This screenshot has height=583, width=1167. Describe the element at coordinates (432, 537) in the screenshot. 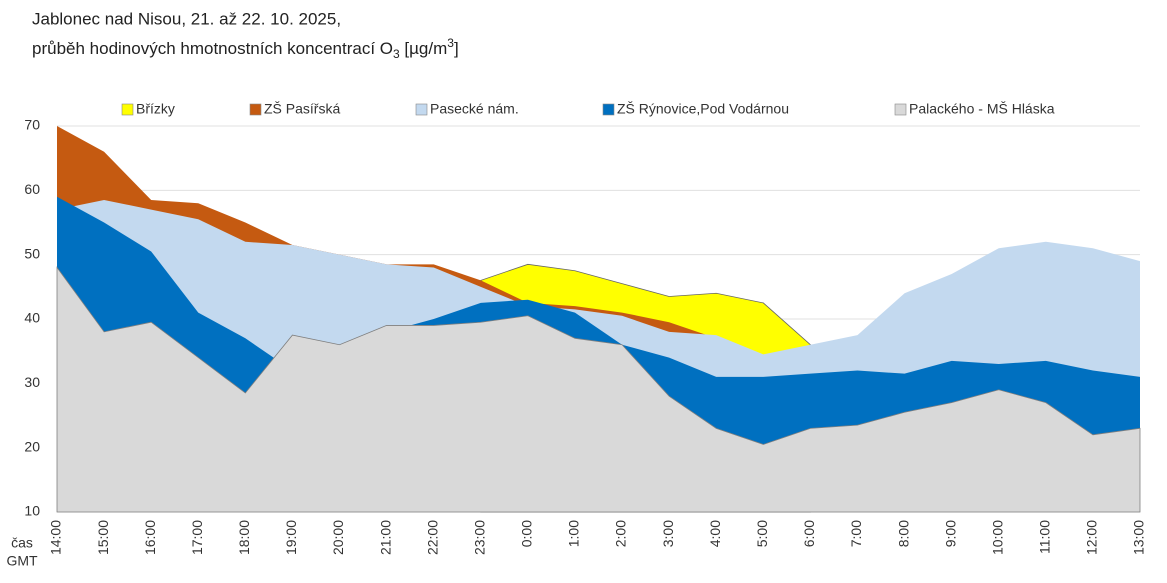

I see `x-tick-label: 22:00` at that location.